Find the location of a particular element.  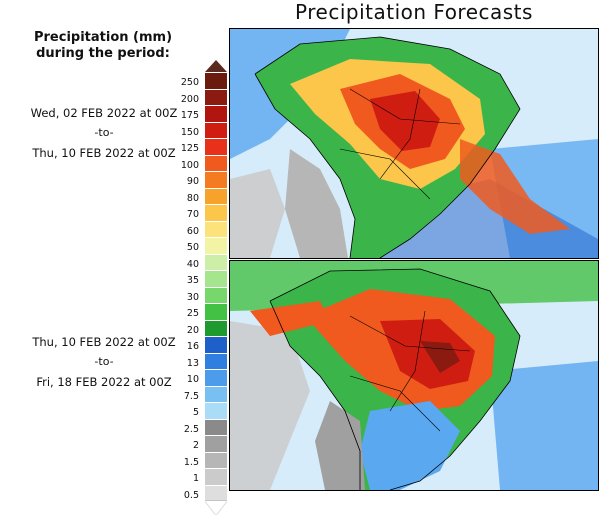

scale-cell: 50 is located at coordinates (207, 245).